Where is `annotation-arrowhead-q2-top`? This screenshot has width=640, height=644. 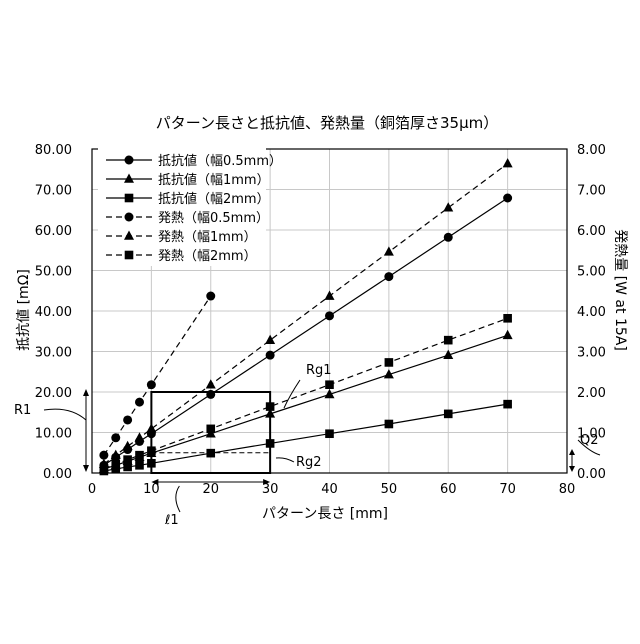
annotation-arrowhead-q2-top is located at coordinates (572, 452).